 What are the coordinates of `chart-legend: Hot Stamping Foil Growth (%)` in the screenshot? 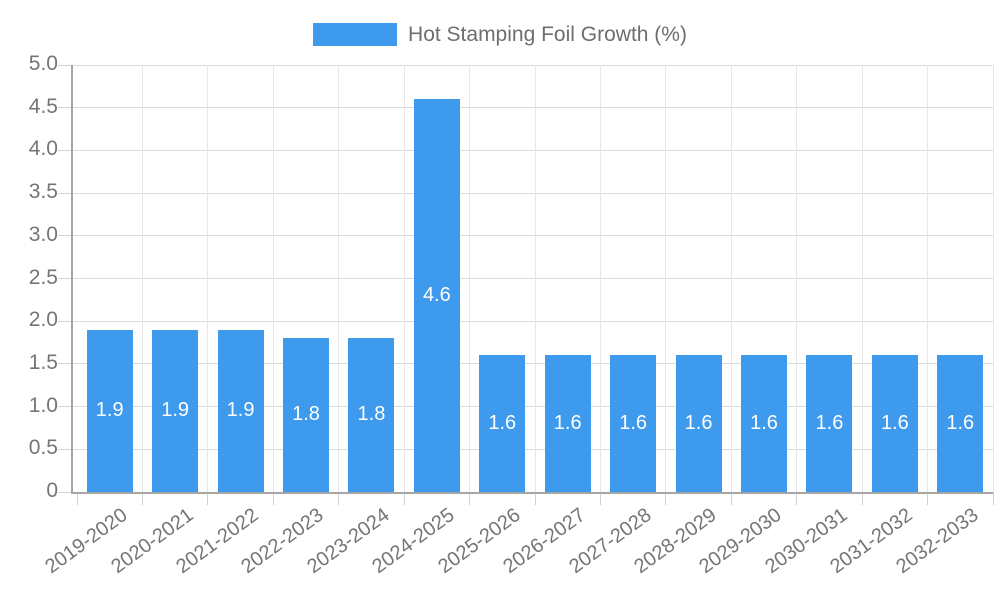 It's located at (500, 34).